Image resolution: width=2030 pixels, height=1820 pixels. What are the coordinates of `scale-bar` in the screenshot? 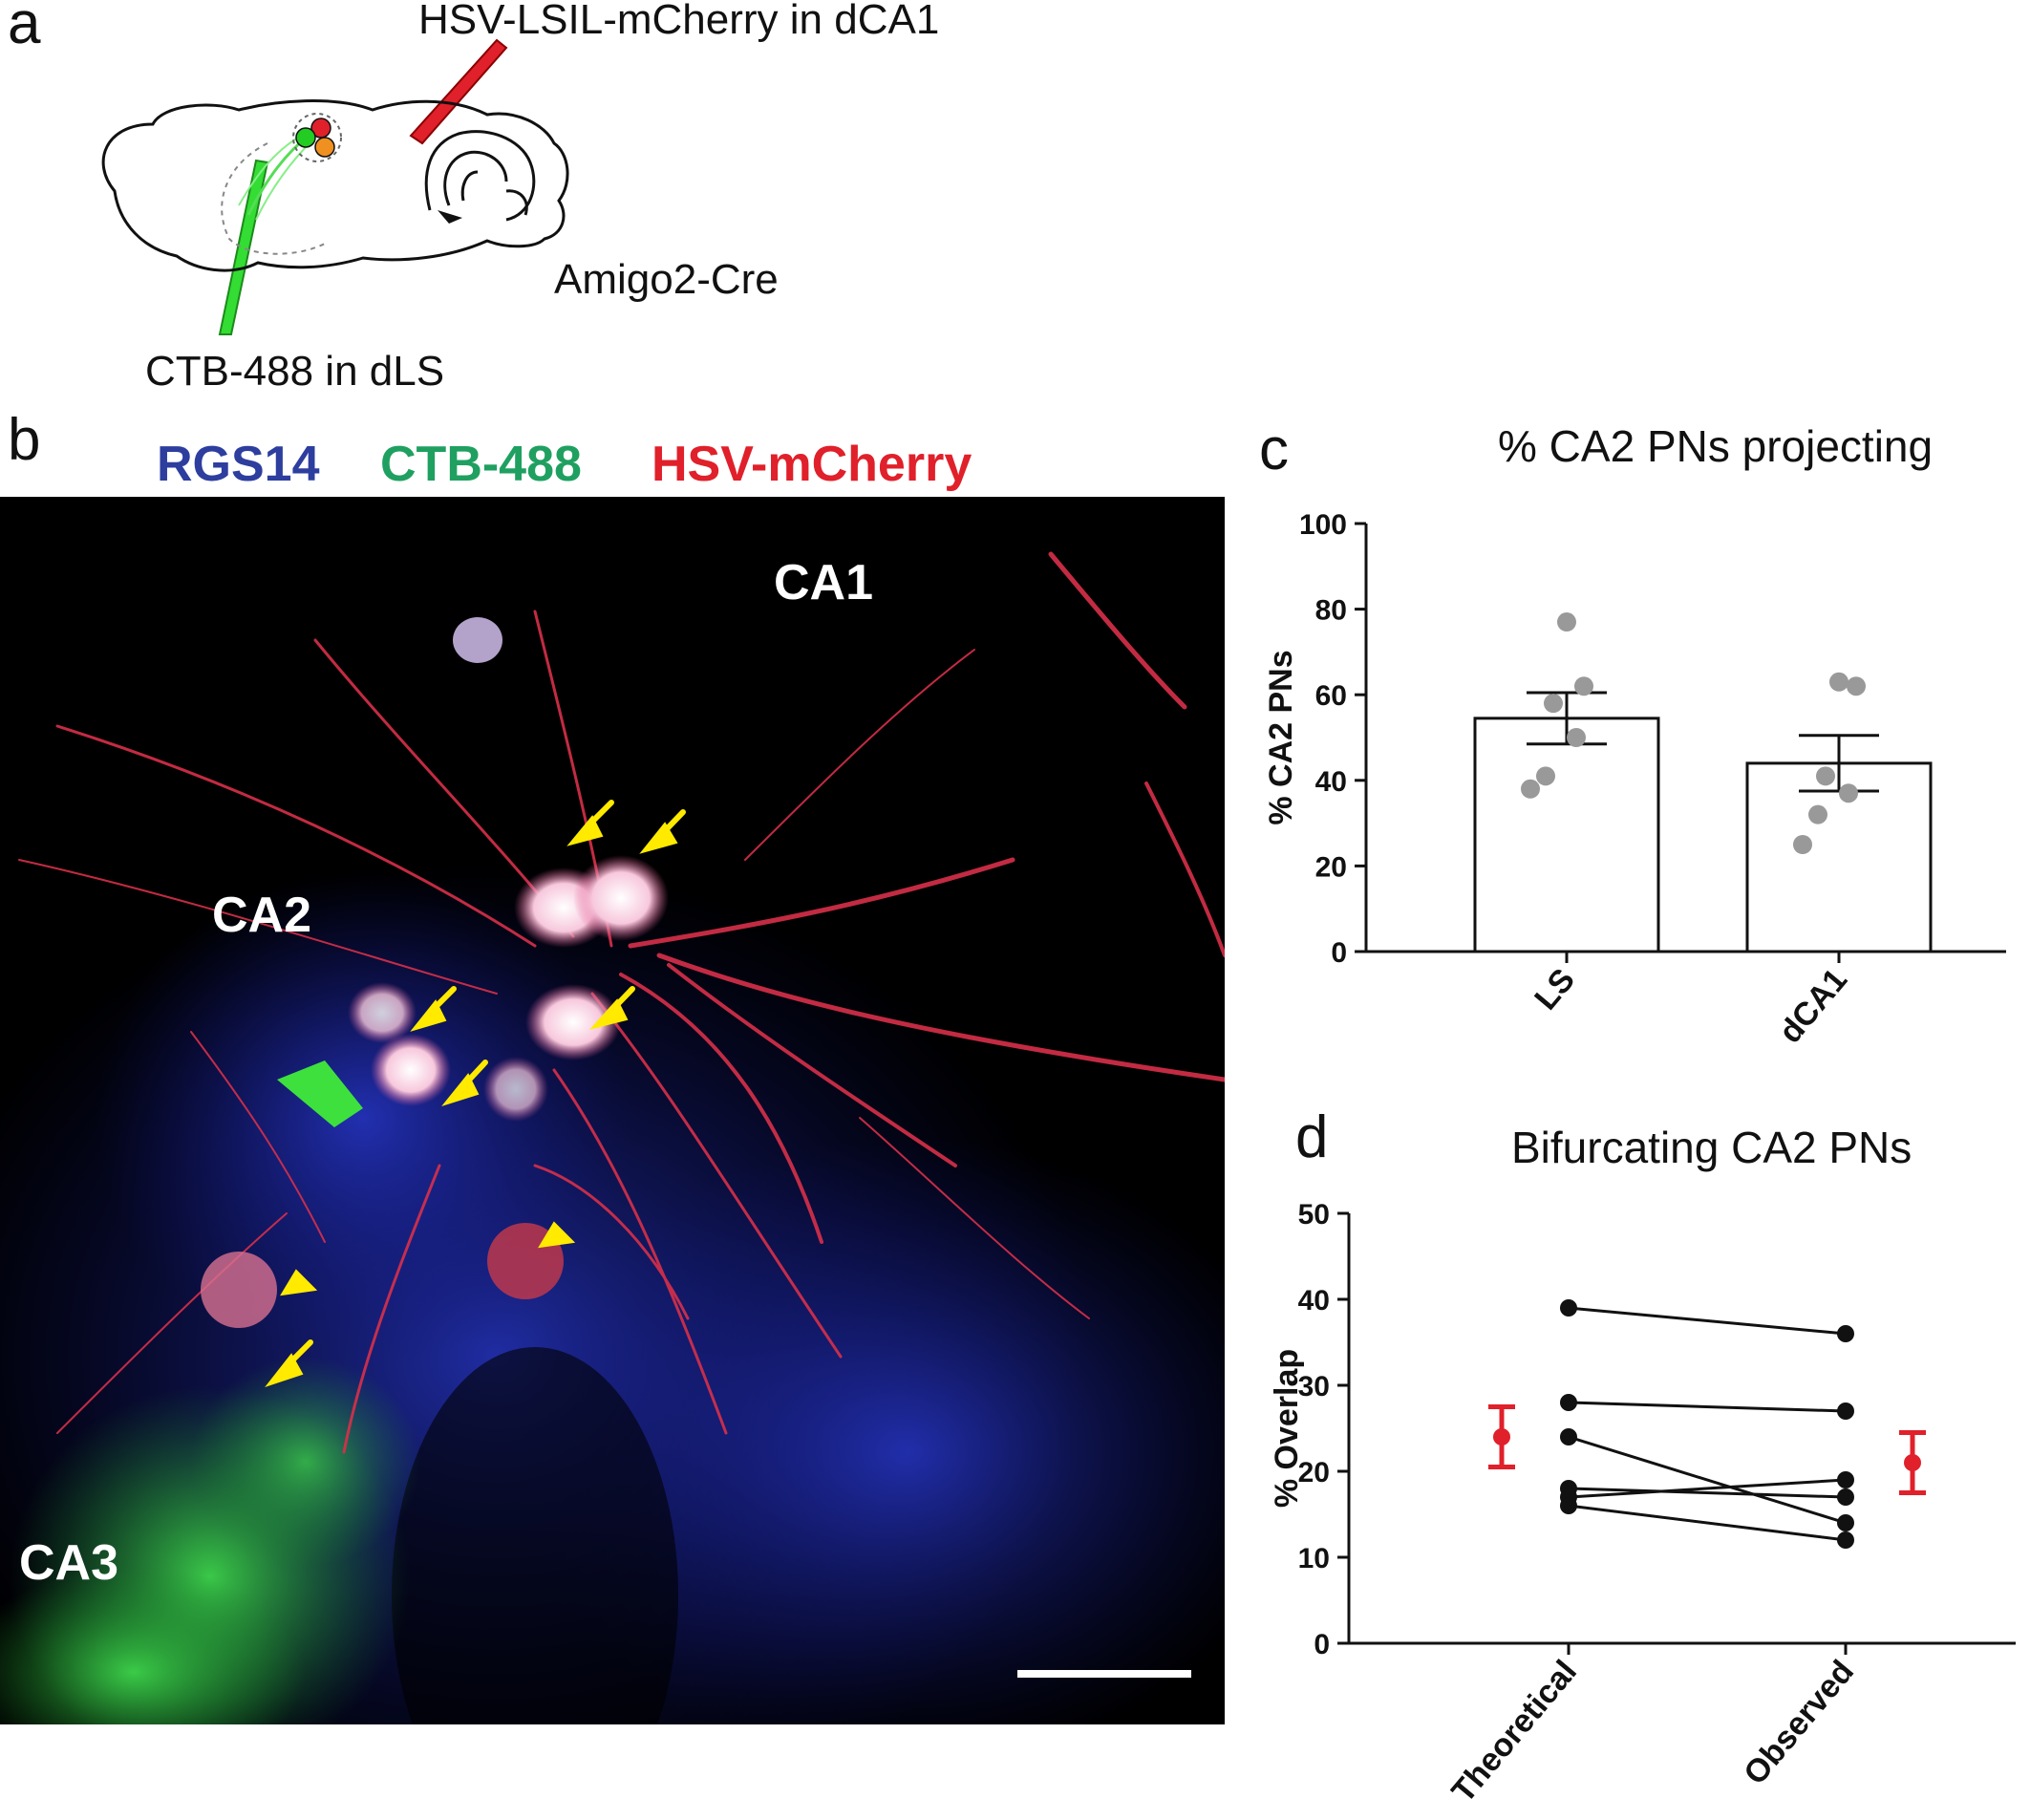 It's located at (1104, 1674).